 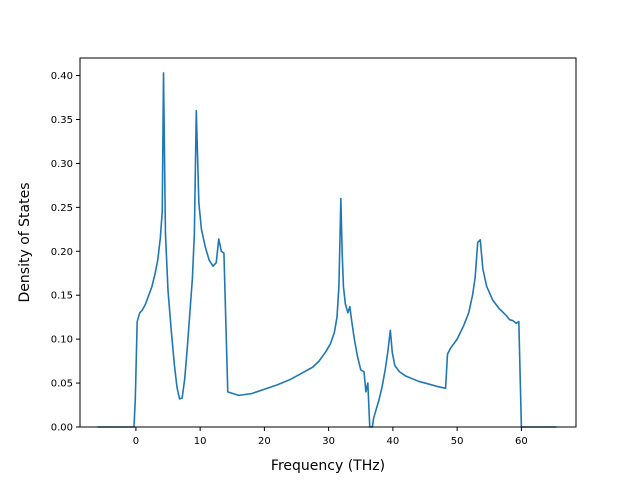 I want to click on x-tick-label: 30, so click(x=328, y=441).